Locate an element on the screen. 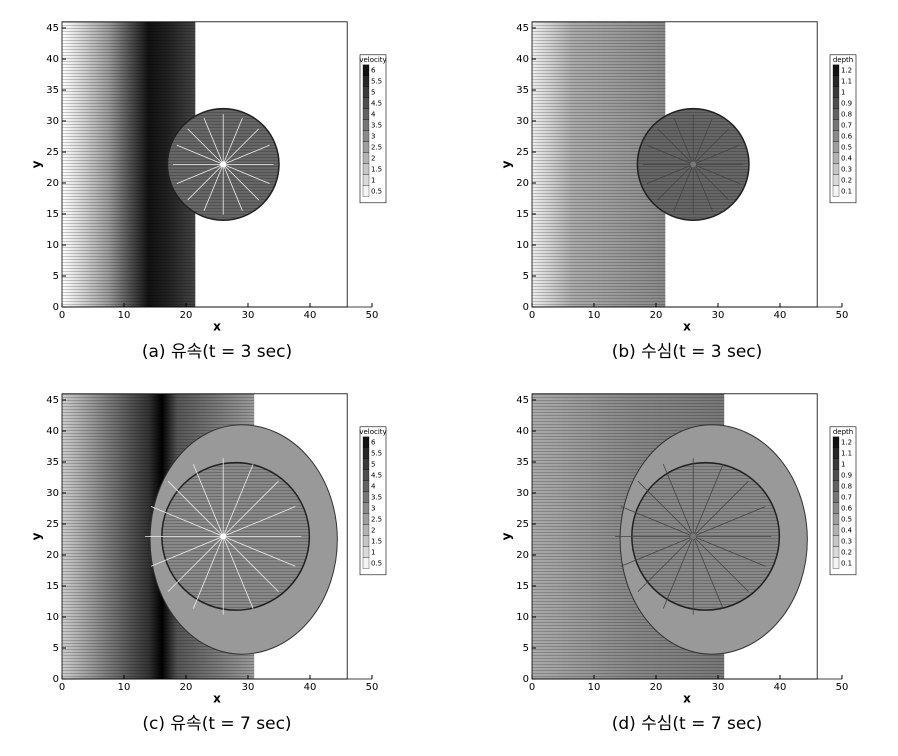  y-tick-label: 45 is located at coordinates (522, 400).